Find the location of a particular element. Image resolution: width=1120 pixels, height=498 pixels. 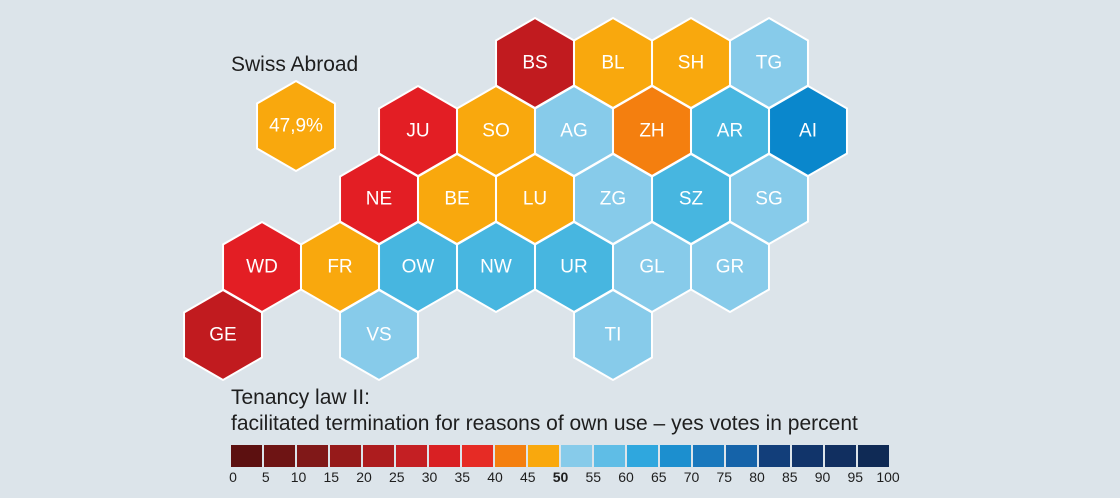

canton-code-label: AI is located at coordinates (808, 131).